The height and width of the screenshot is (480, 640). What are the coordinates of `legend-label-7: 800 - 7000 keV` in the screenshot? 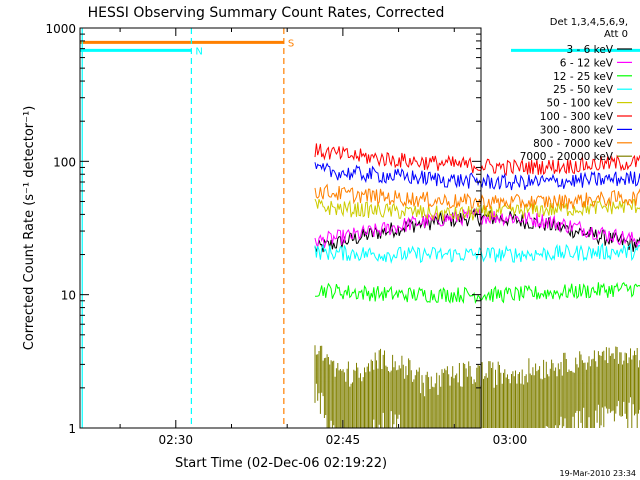 It's located at (573, 144).